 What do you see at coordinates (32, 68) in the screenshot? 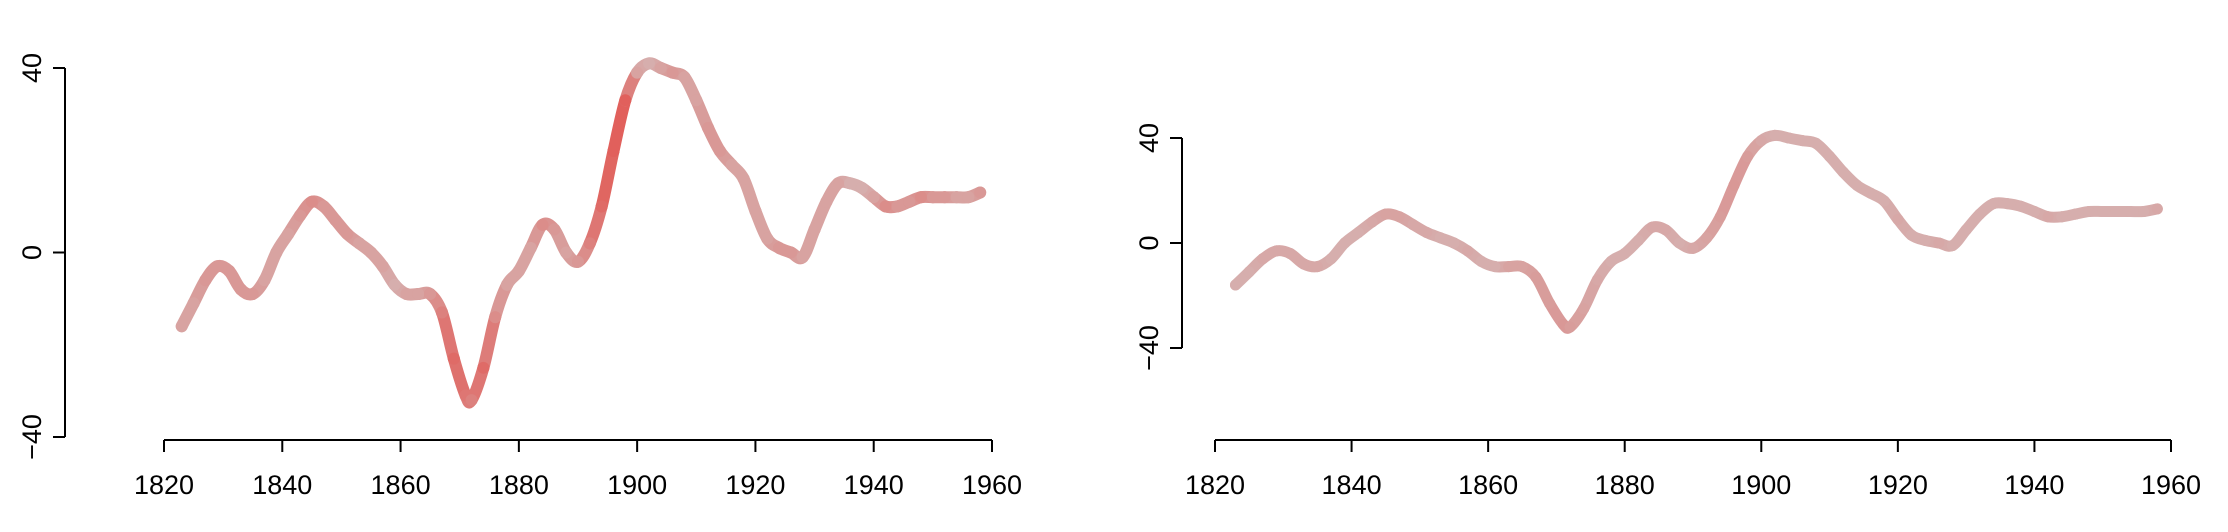
I see `left-y-tick-label: 40` at bounding box center [32, 68].